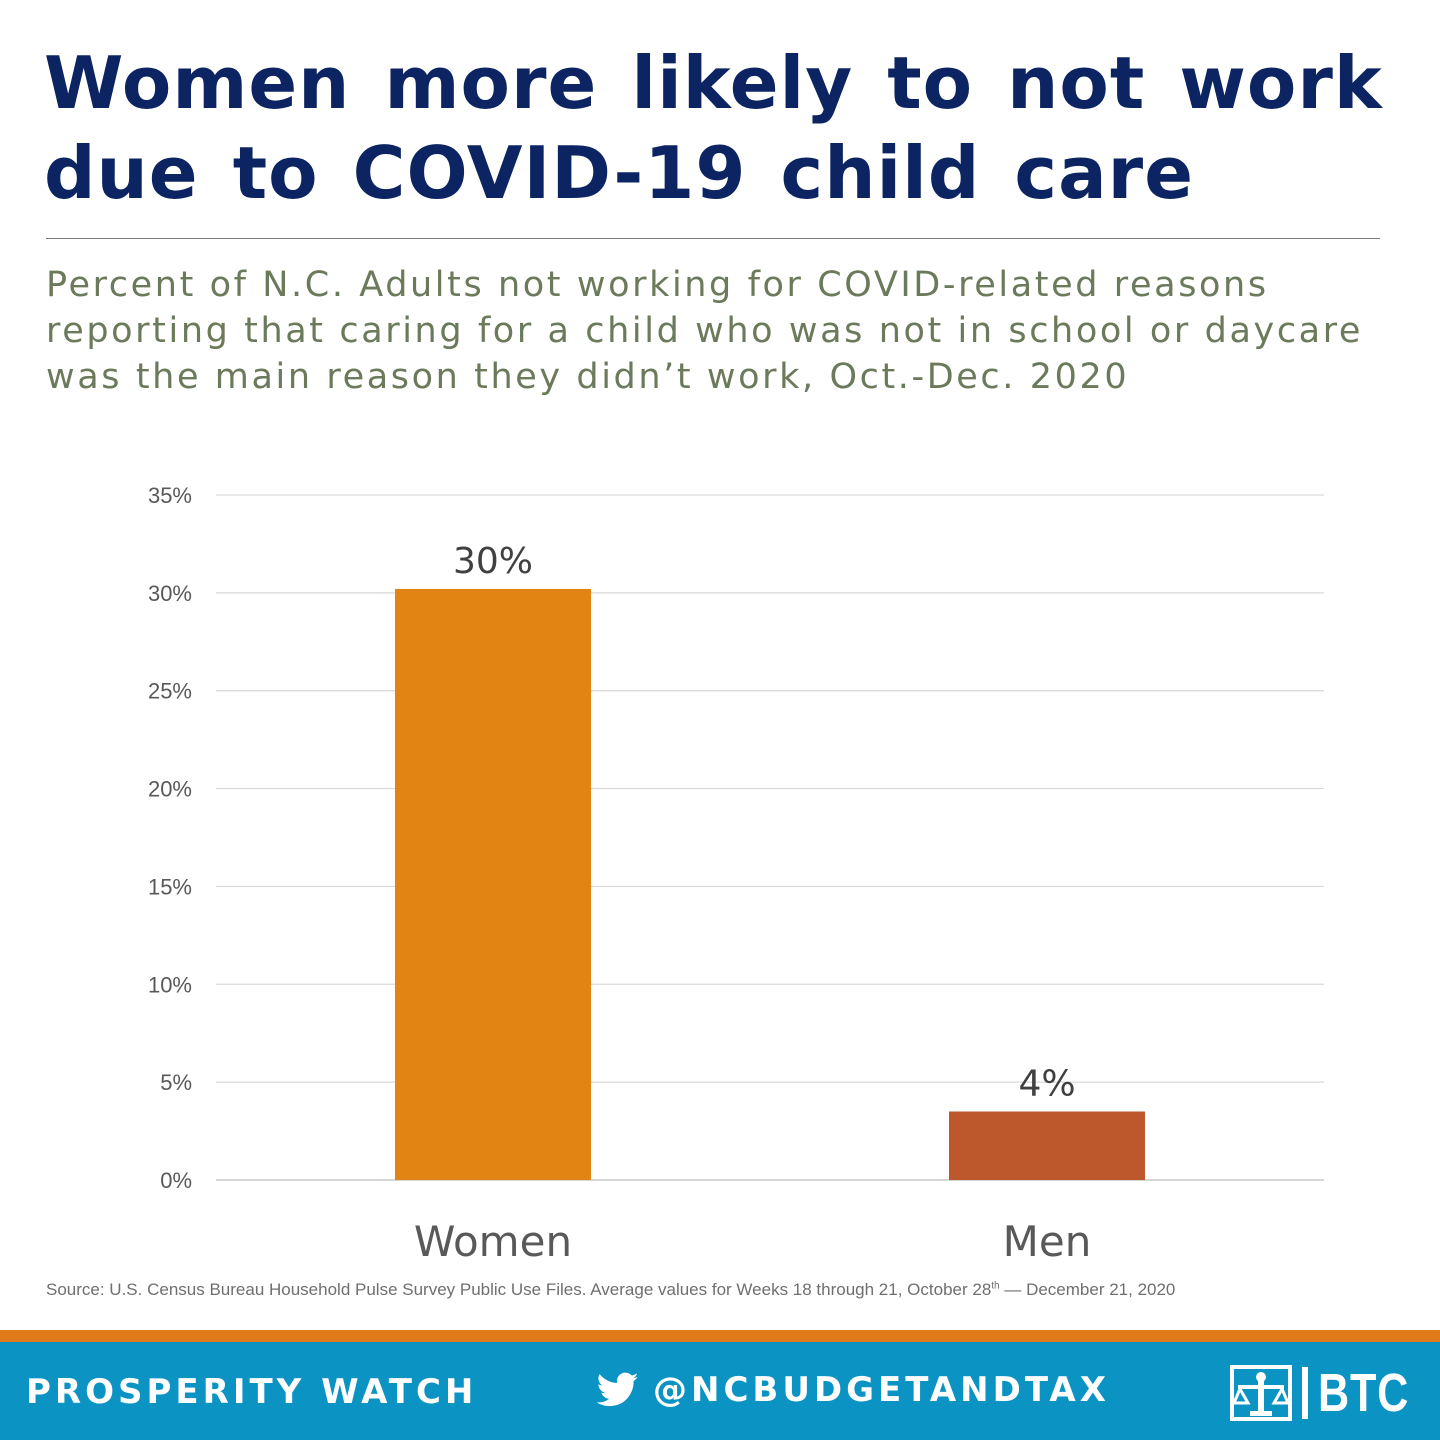 The image size is (1440, 1440). Describe the element at coordinates (170, 593) in the screenshot. I see `y-tick-label: 30%` at that location.